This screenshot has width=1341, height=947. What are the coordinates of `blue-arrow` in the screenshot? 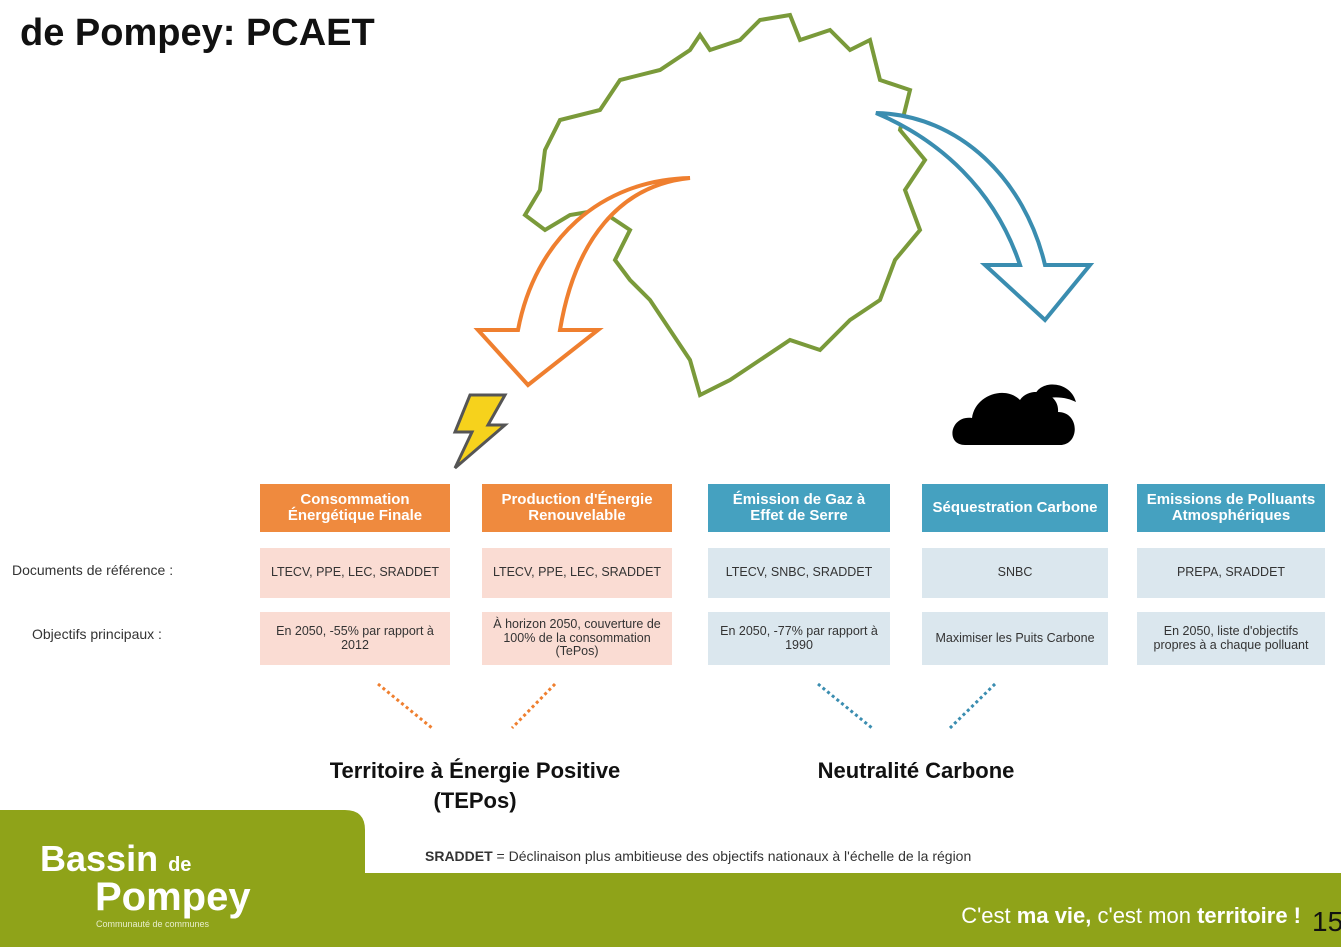 It's located at (985, 217).